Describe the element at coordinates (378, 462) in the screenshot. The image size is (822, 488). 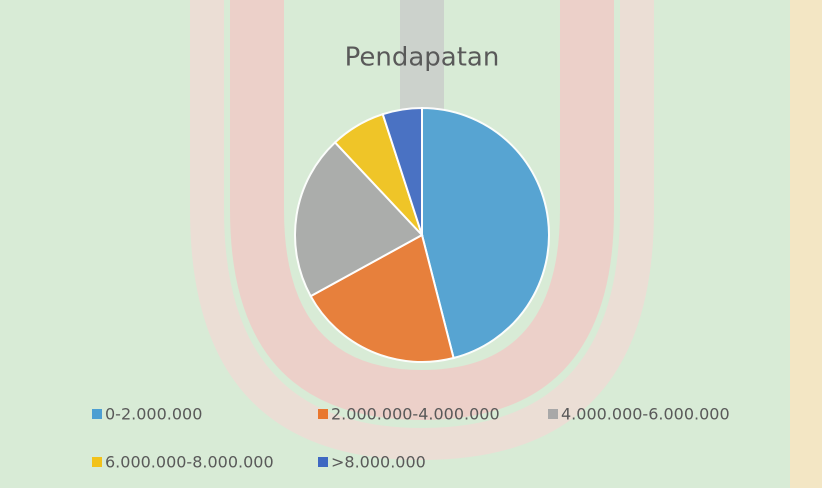
I see `legend-label: >8.000.000` at that location.